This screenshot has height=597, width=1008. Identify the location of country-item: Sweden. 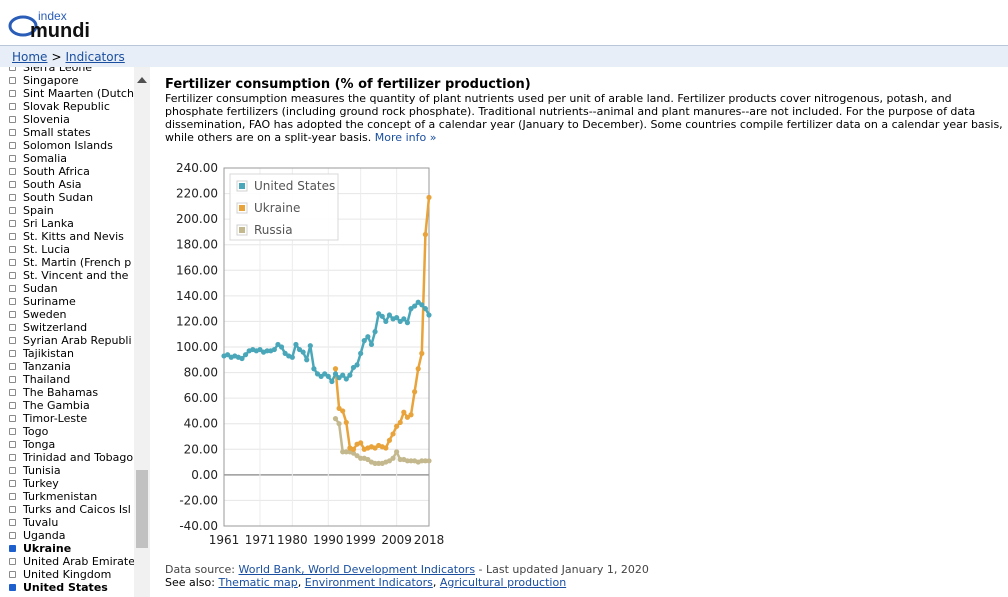
(67, 314).